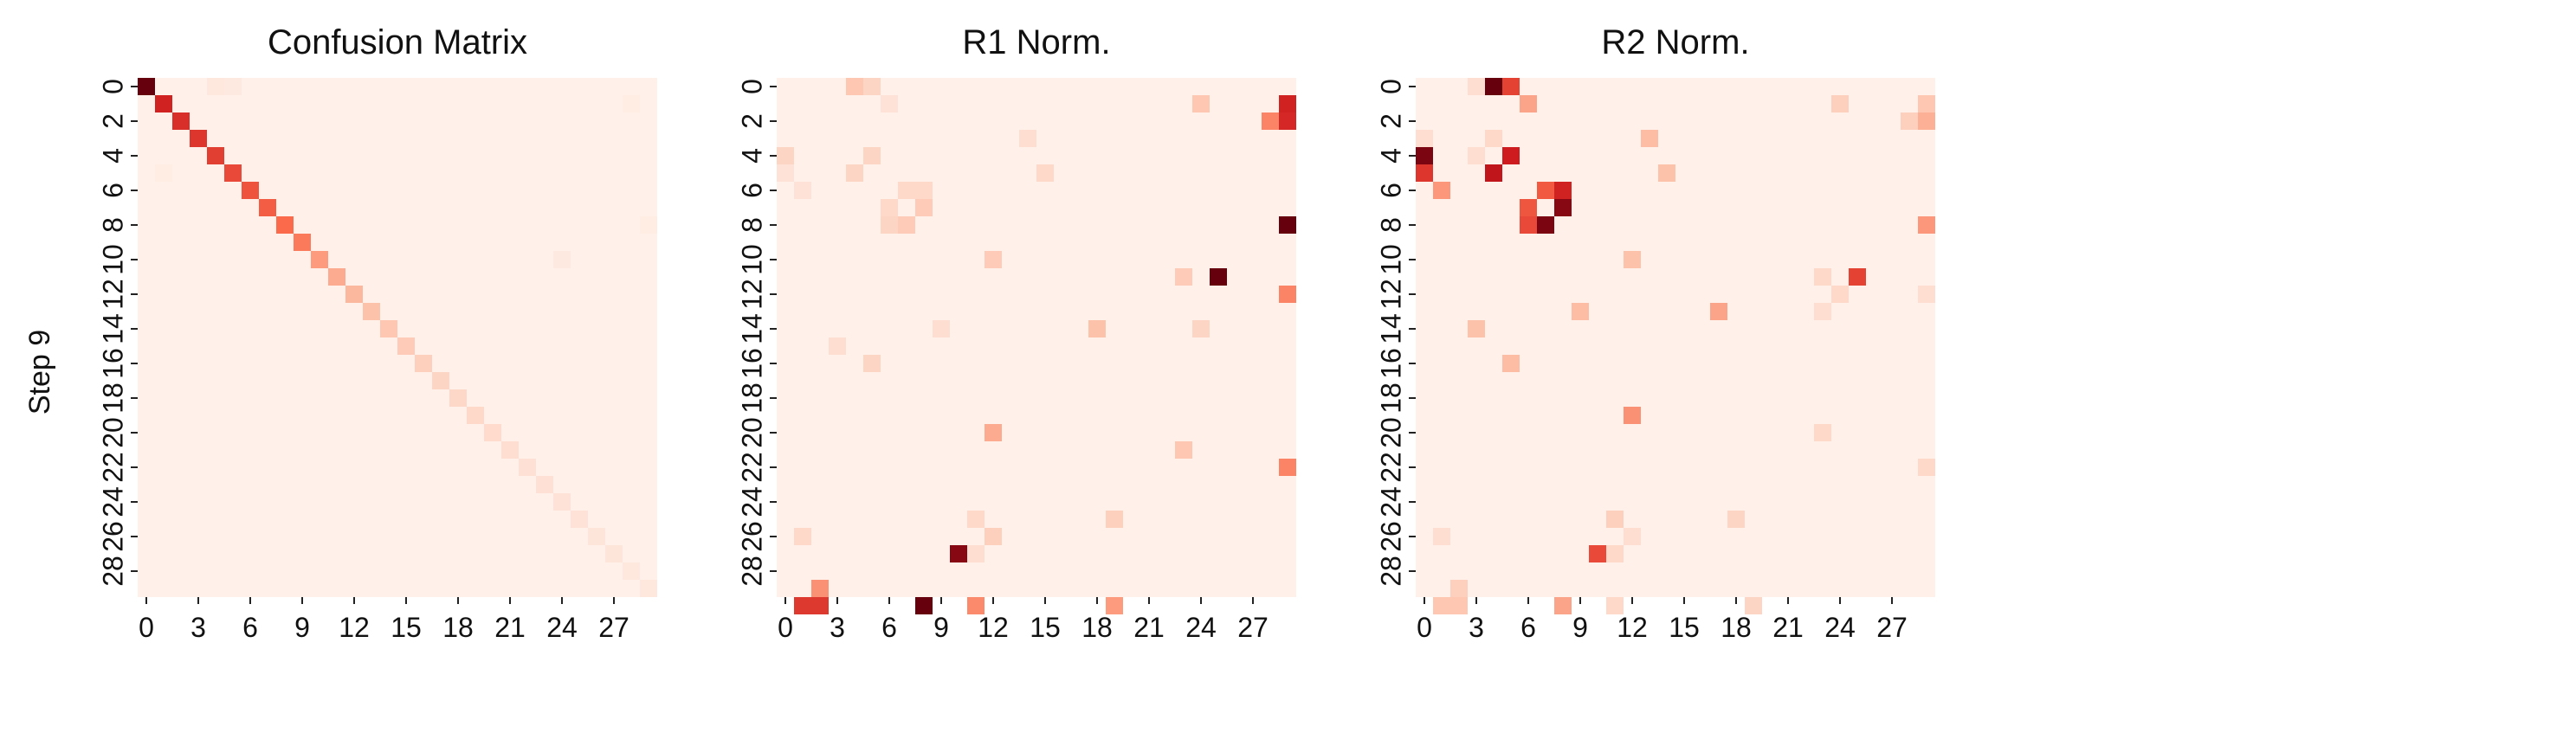  Describe the element at coordinates (1036, 42) in the screenshot. I see `heatmap-title: R1 Norm.` at that location.